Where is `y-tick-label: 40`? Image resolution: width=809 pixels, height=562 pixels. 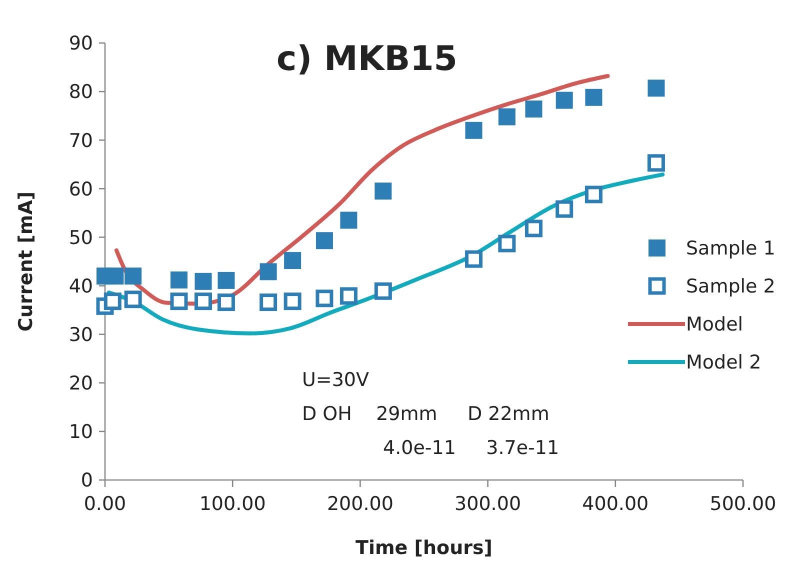
y-tick-label: 40 is located at coordinates (80, 286).